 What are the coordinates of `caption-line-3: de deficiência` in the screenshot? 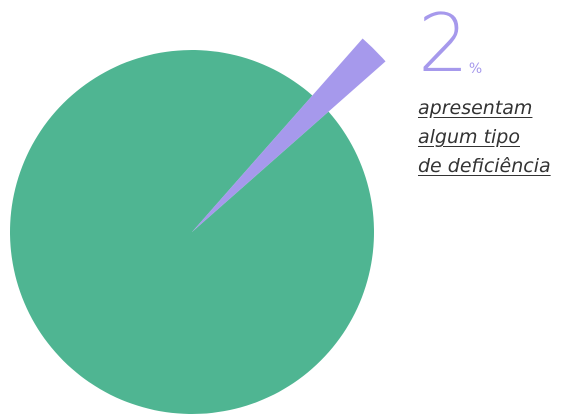 It's located at (484, 166).